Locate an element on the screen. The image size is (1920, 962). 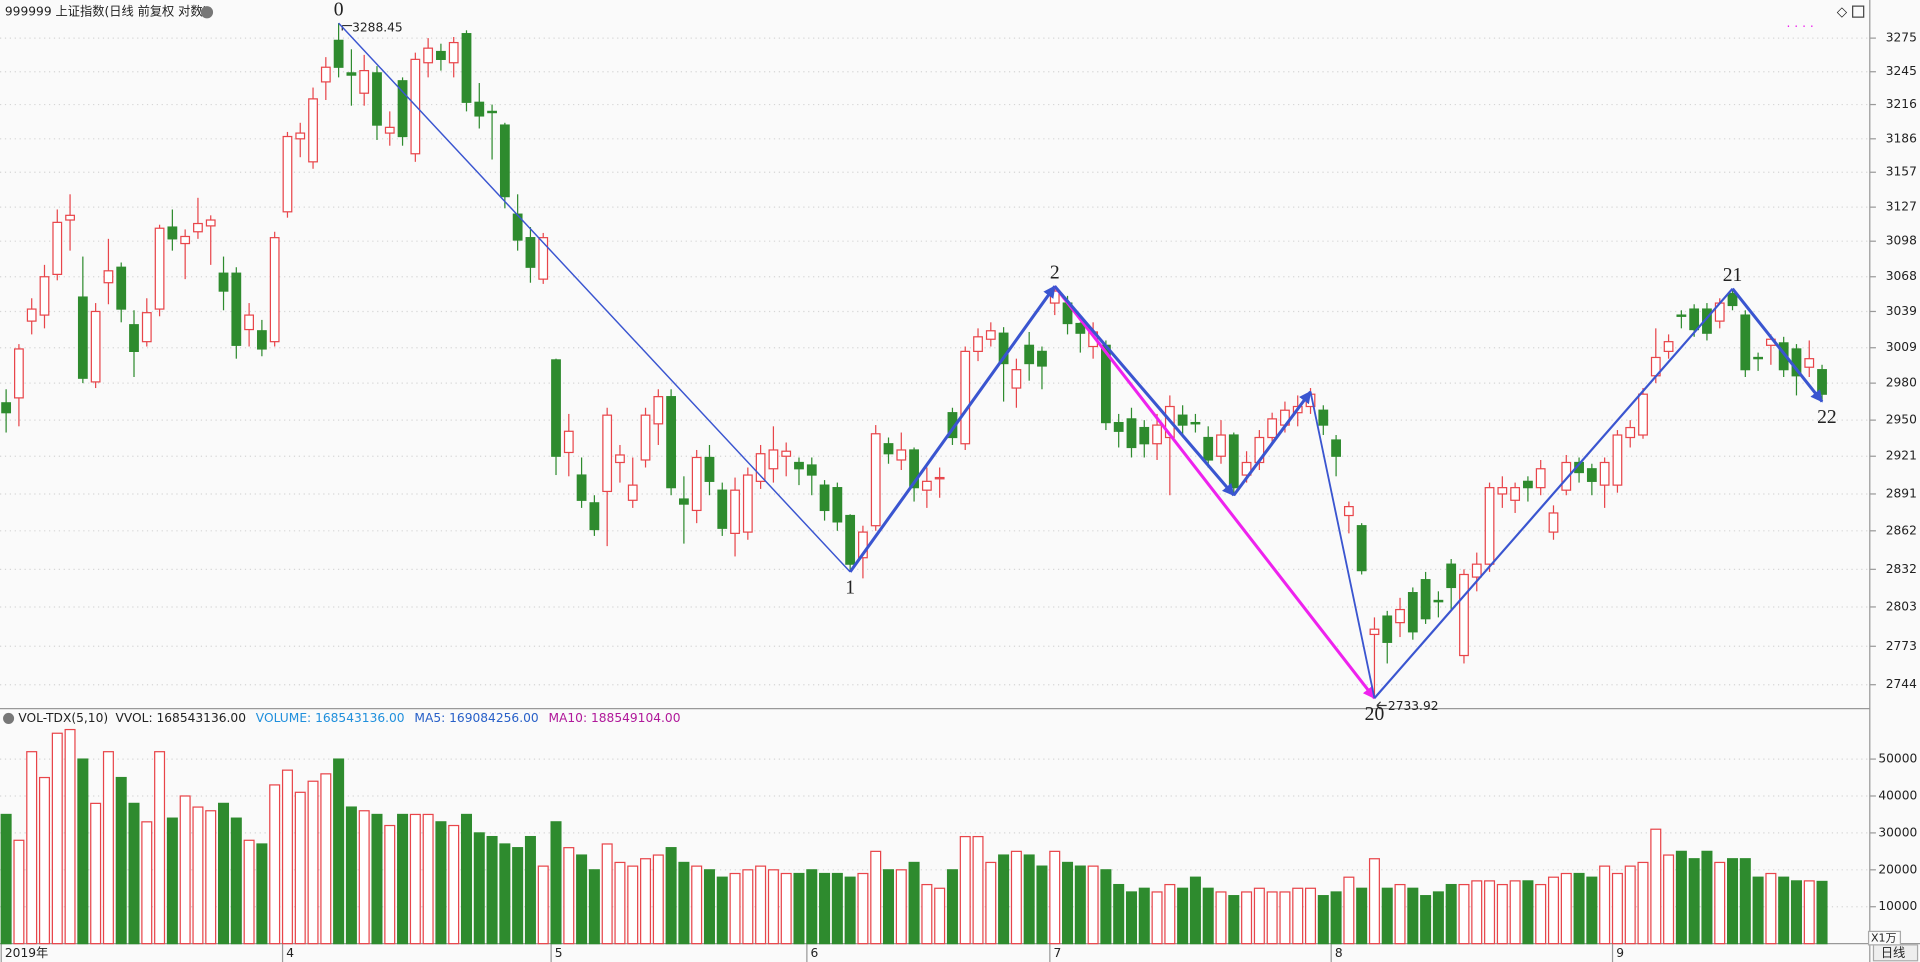
y-tick-label: 2744 is located at coordinates (1901, 684).